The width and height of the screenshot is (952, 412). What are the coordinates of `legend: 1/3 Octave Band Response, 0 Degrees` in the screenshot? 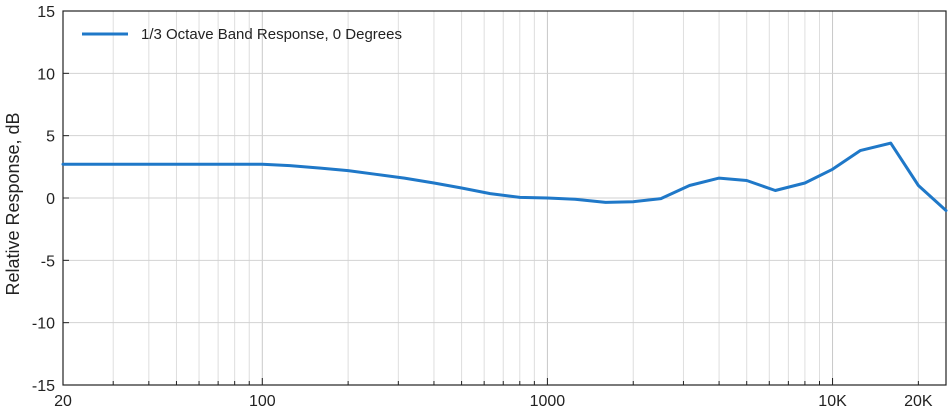 It's located at (242, 34).